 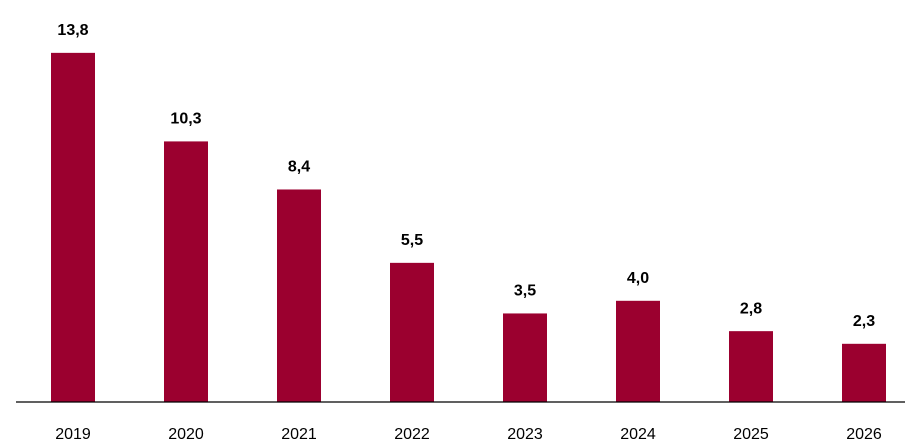 I want to click on x-tick-label: 2019, so click(x=73, y=434).